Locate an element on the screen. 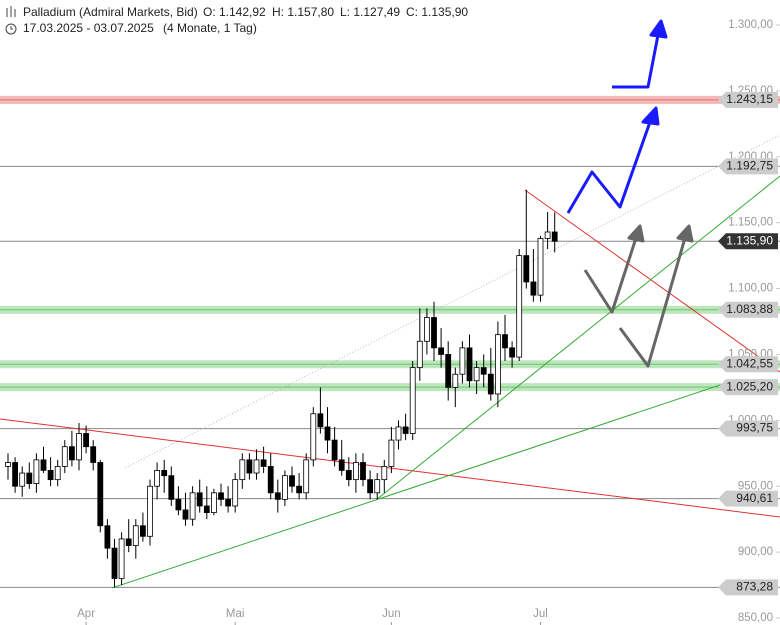 Image resolution: width=780 pixels, height=625 pixels. resistance-line is located at coordinates (652, 281).